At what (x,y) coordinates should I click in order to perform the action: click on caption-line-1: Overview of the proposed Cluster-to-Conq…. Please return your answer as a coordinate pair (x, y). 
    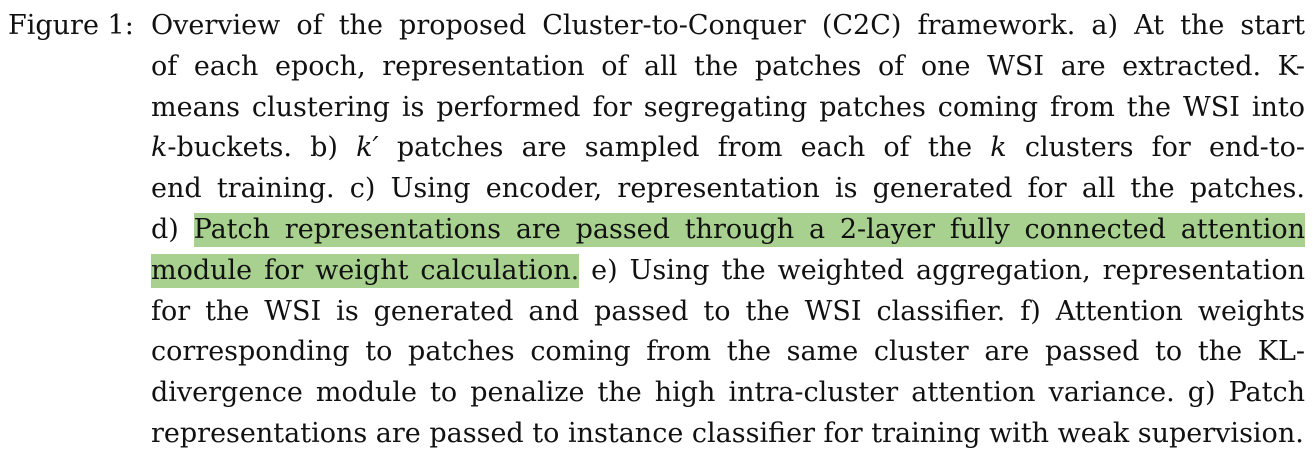
    Looking at the image, I should click on (728, 25).